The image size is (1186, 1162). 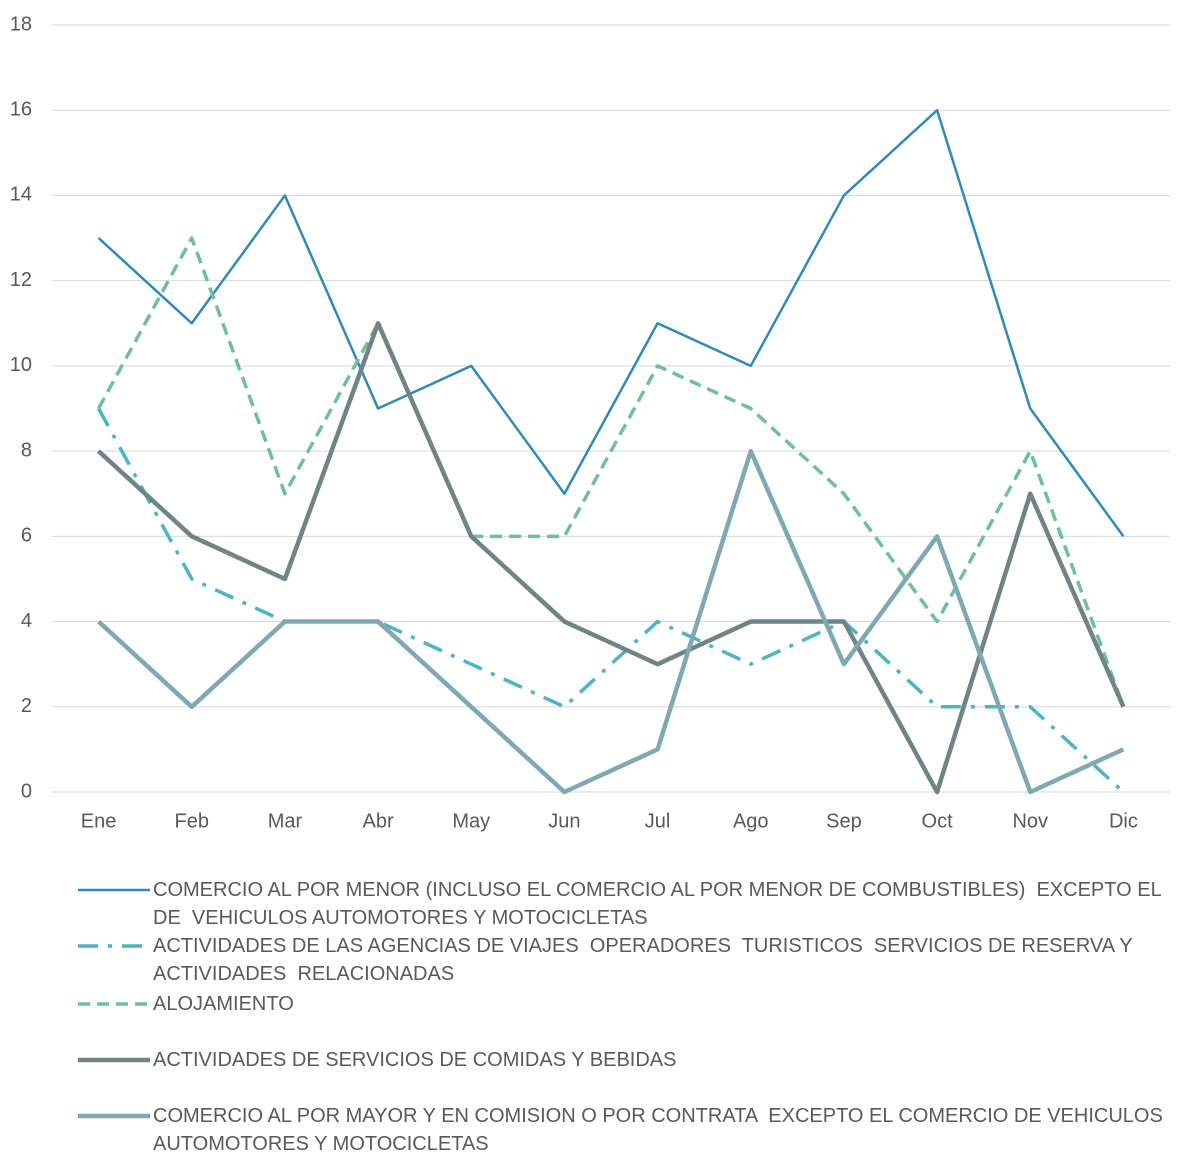 I want to click on x-tick-label: Jul, so click(x=658, y=821).